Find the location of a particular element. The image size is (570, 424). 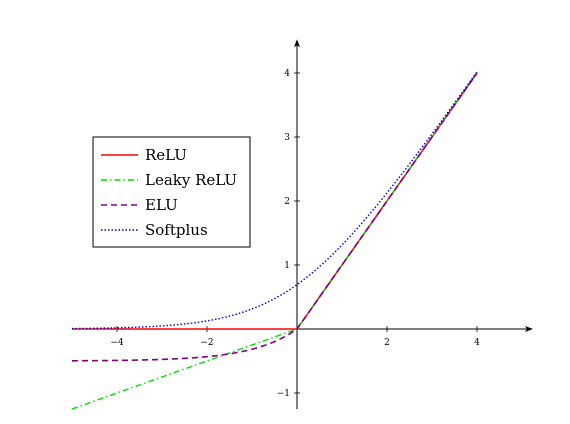

x-axis-arrow is located at coordinates (529, 329).